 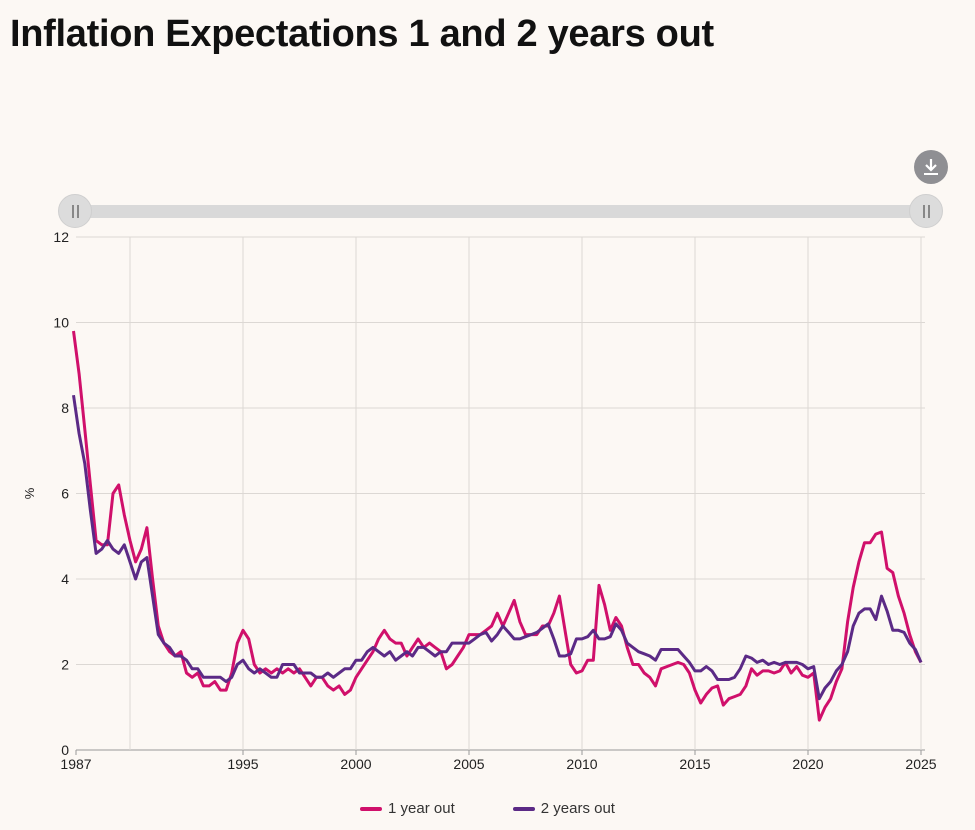 I want to click on range-slider-track, so click(x=500, y=211).